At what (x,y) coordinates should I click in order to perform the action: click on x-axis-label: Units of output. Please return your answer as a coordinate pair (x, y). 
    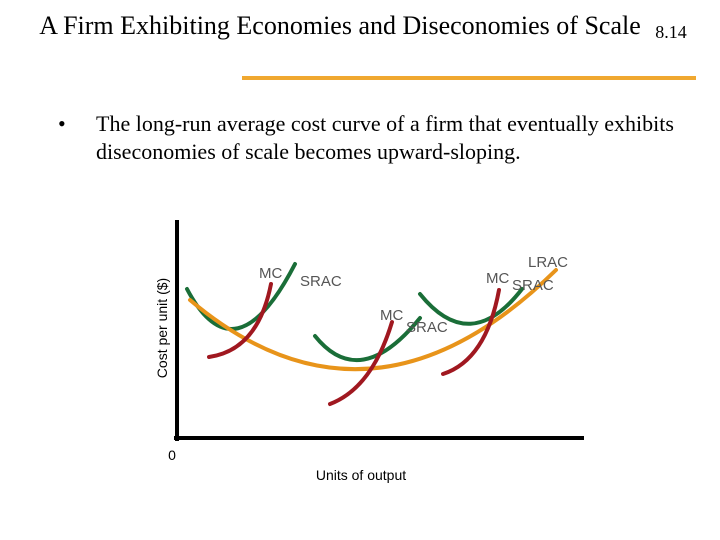
    Looking at the image, I should click on (361, 475).